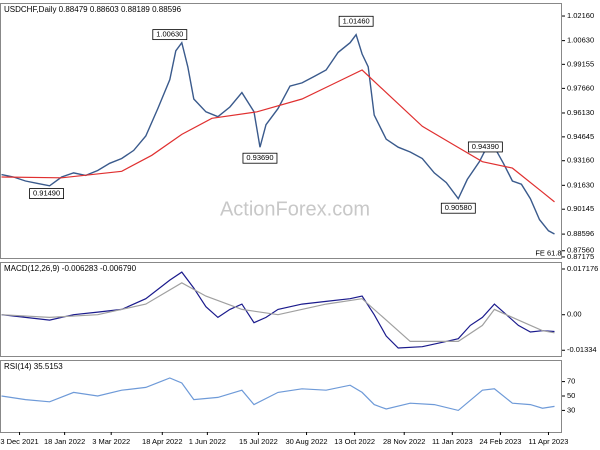  What do you see at coordinates (111, 441) in the screenshot?
I see `x-tick-label: 3 Mar 2022` at bounding box center [111, 441].